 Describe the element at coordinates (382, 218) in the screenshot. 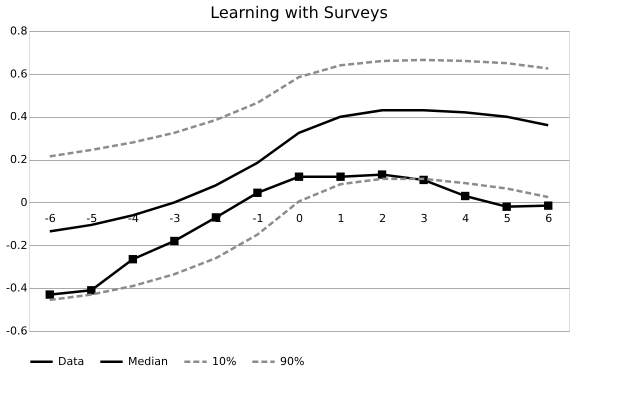

I see `x-tick-label: 2` at that location.